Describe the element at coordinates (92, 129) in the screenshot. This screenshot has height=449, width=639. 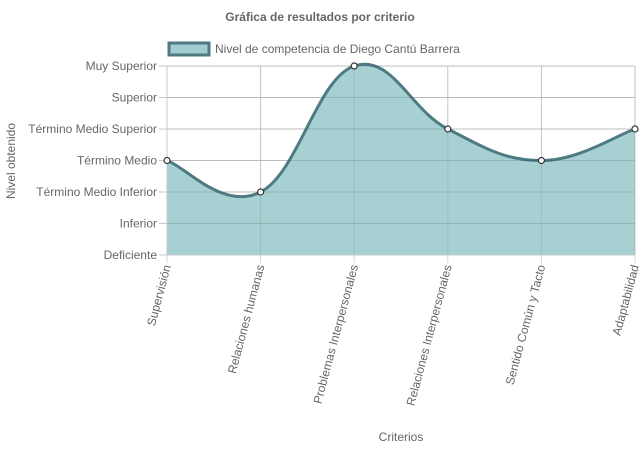
I see `y-tick-label: Término Medio Superior` at that location.